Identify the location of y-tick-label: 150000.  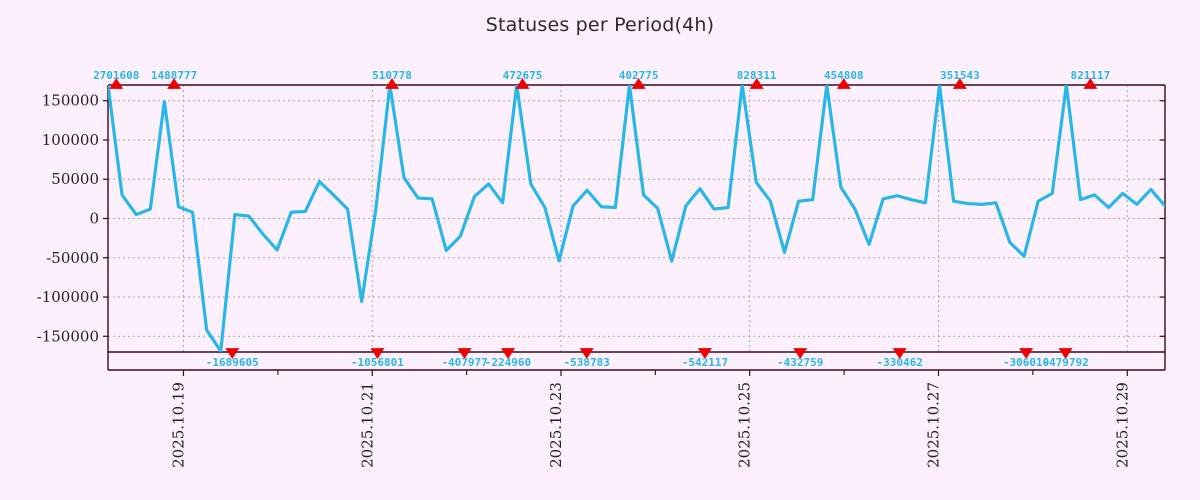
(70, 101).